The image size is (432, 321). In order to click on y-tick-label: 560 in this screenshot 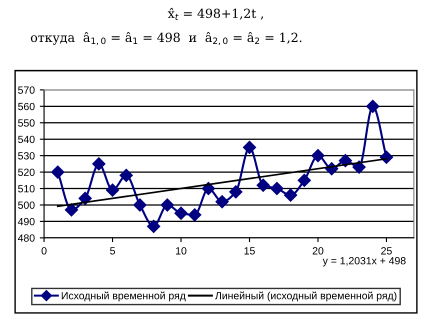, I will do `click(26, 106)`.